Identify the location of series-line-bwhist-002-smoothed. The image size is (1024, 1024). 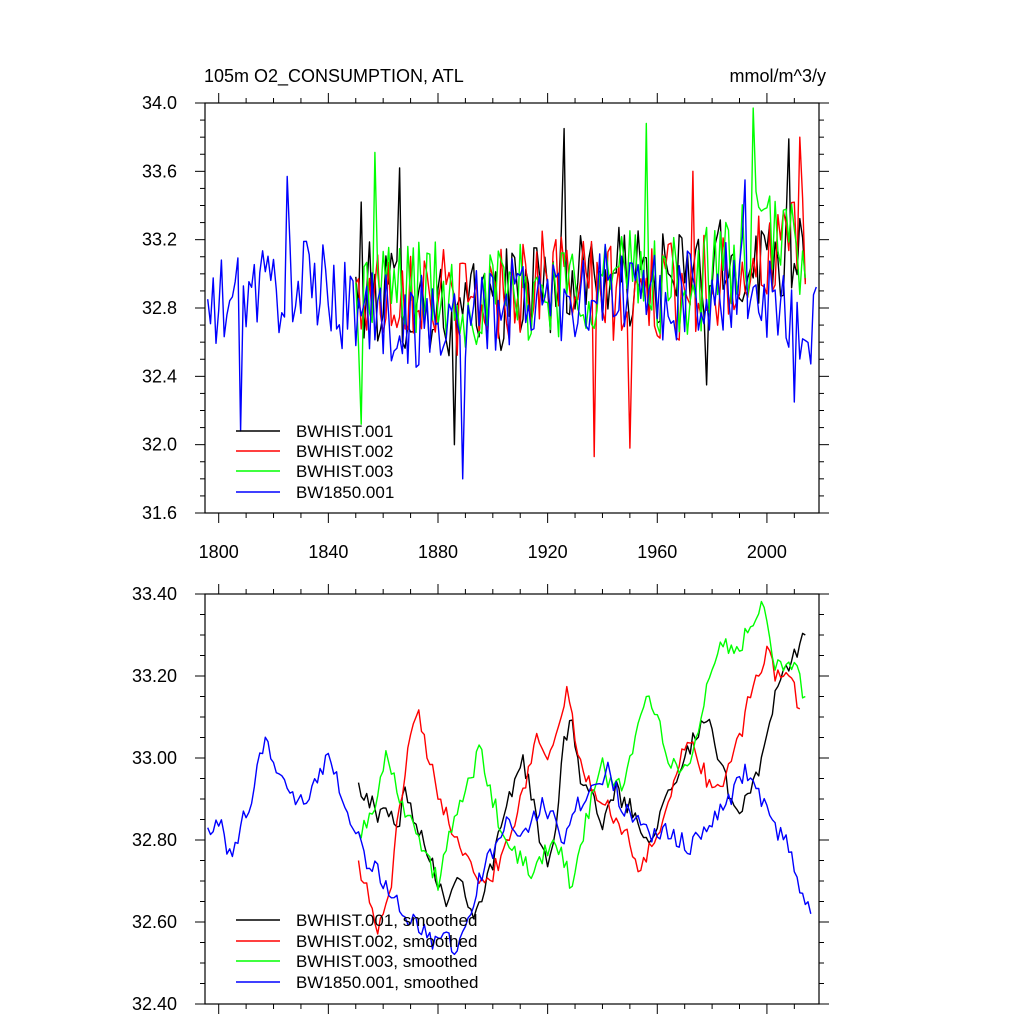
(579, 790).